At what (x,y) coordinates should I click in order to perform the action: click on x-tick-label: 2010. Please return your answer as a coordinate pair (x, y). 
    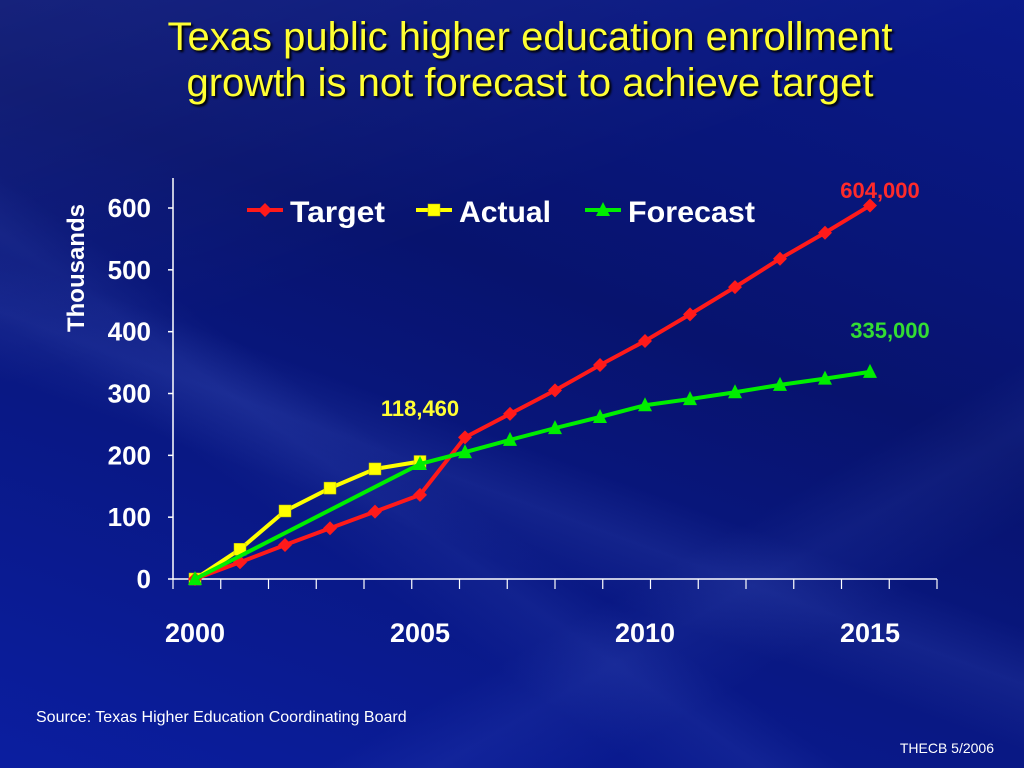
    Looking at the image, I should click on (645, 633).